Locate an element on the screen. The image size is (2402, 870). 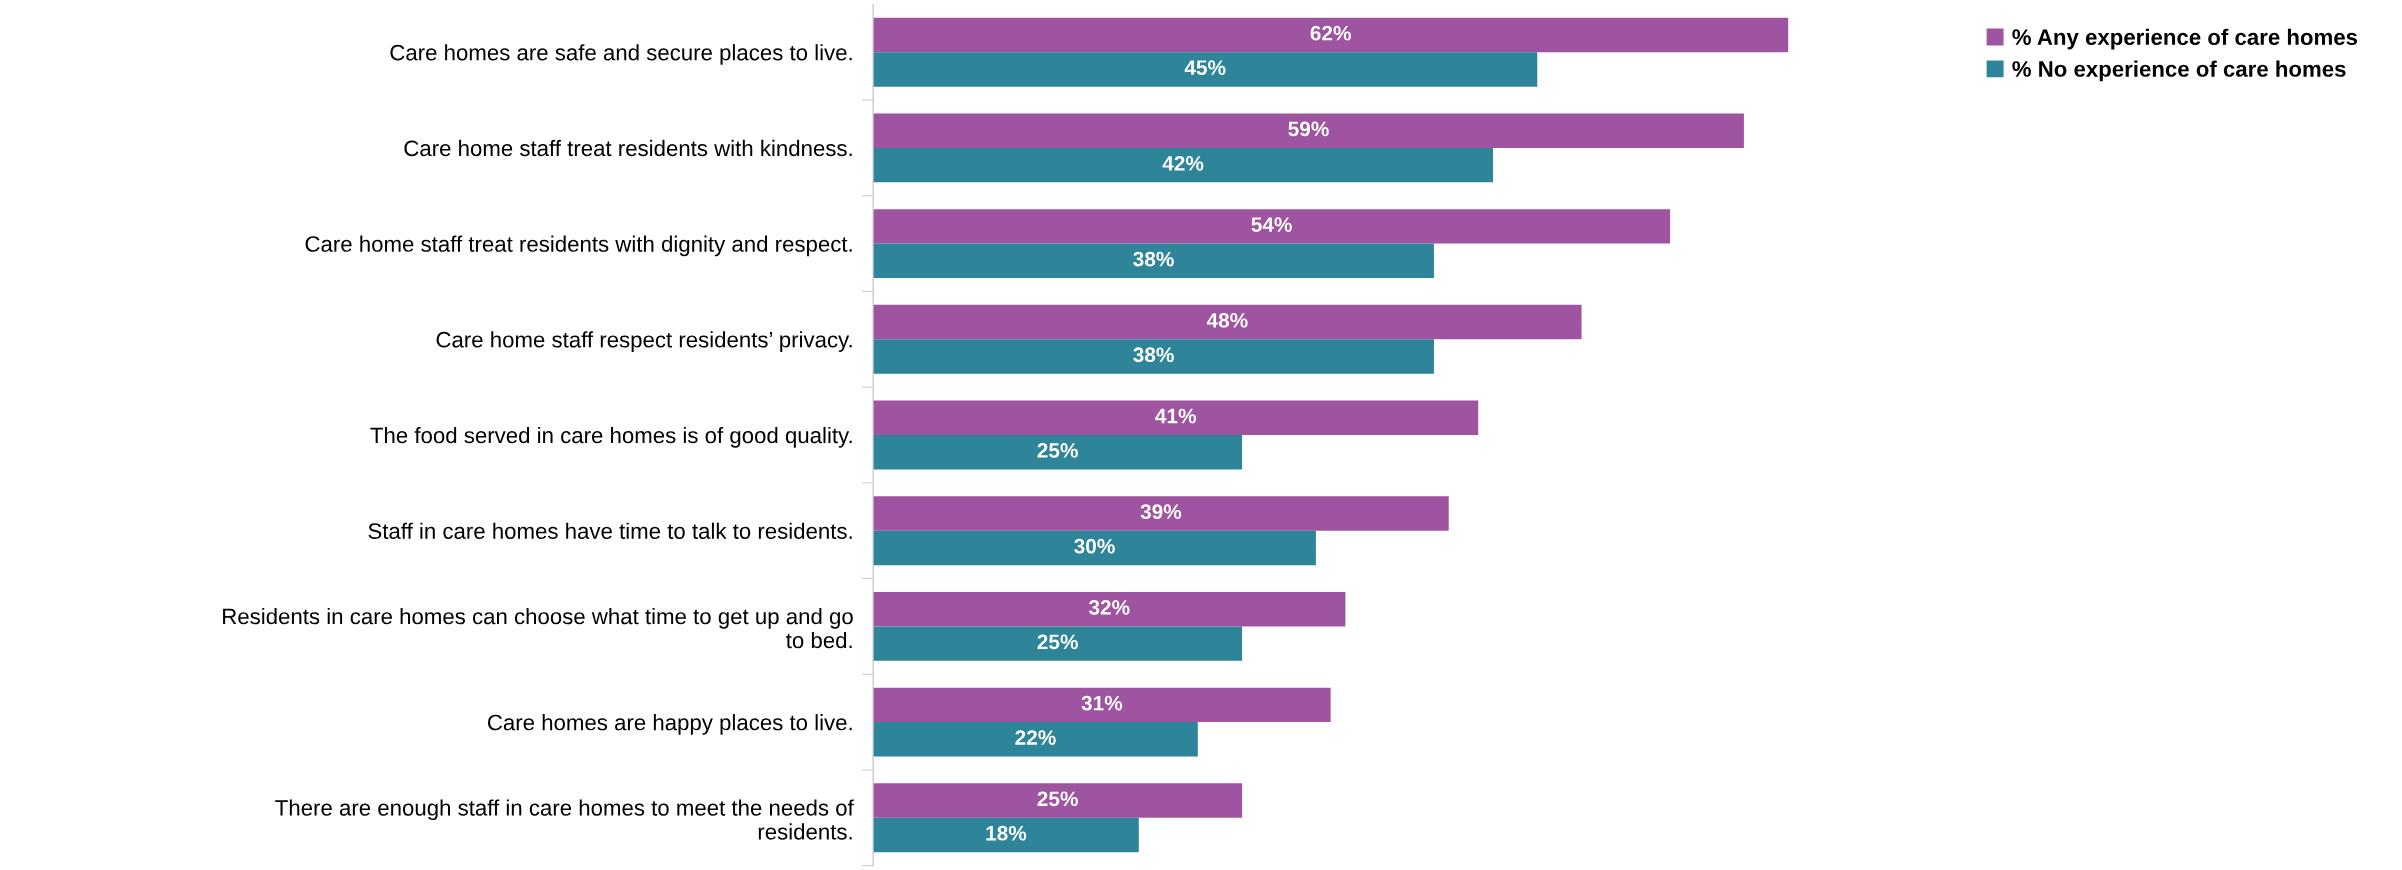
data-label: 59% is located at coordinates (1308, 129).